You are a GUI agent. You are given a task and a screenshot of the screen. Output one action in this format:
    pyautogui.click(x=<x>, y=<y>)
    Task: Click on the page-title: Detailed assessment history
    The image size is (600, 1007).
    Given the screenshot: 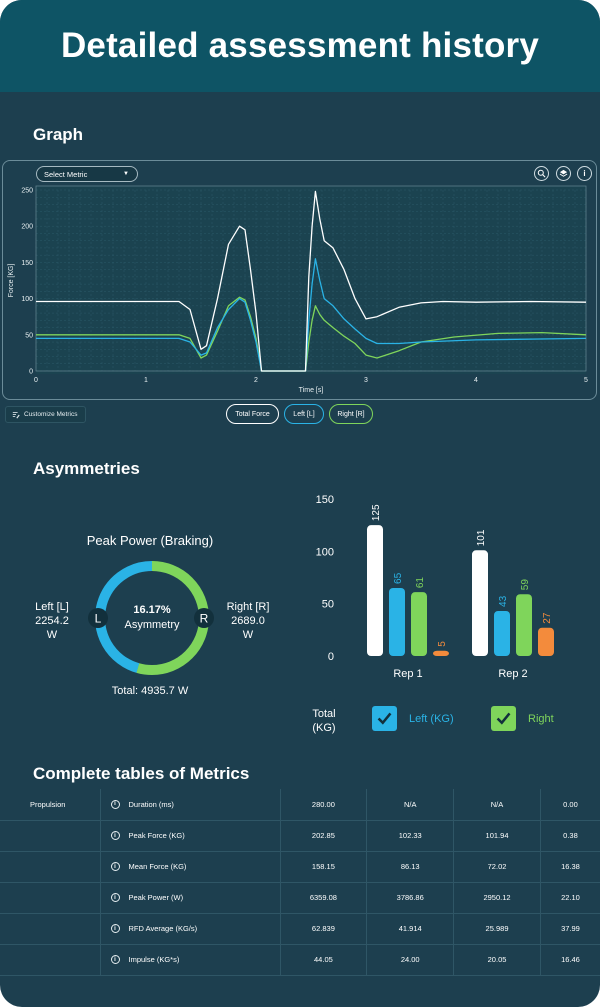 What is the action you would take?
    pyautogui.click(x=300, y=45)
    